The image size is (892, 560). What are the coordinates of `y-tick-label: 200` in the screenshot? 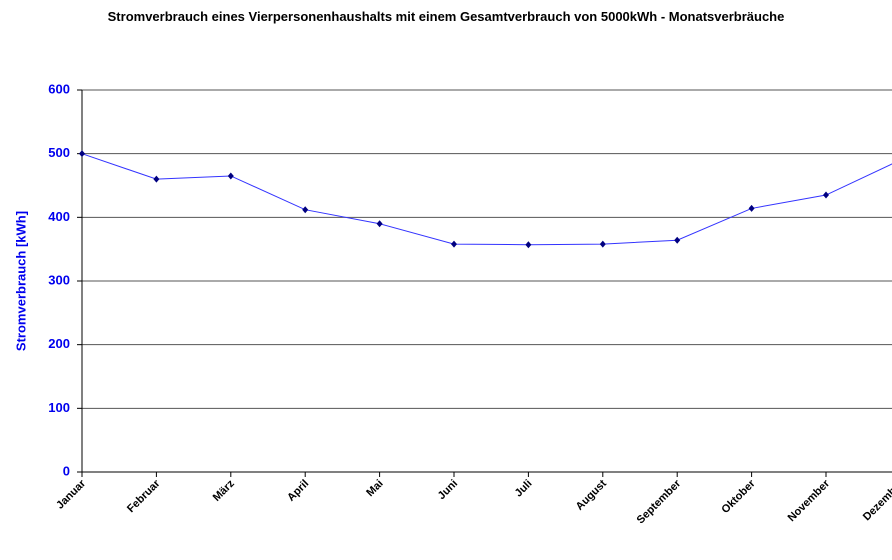 It's located at (59, 343).